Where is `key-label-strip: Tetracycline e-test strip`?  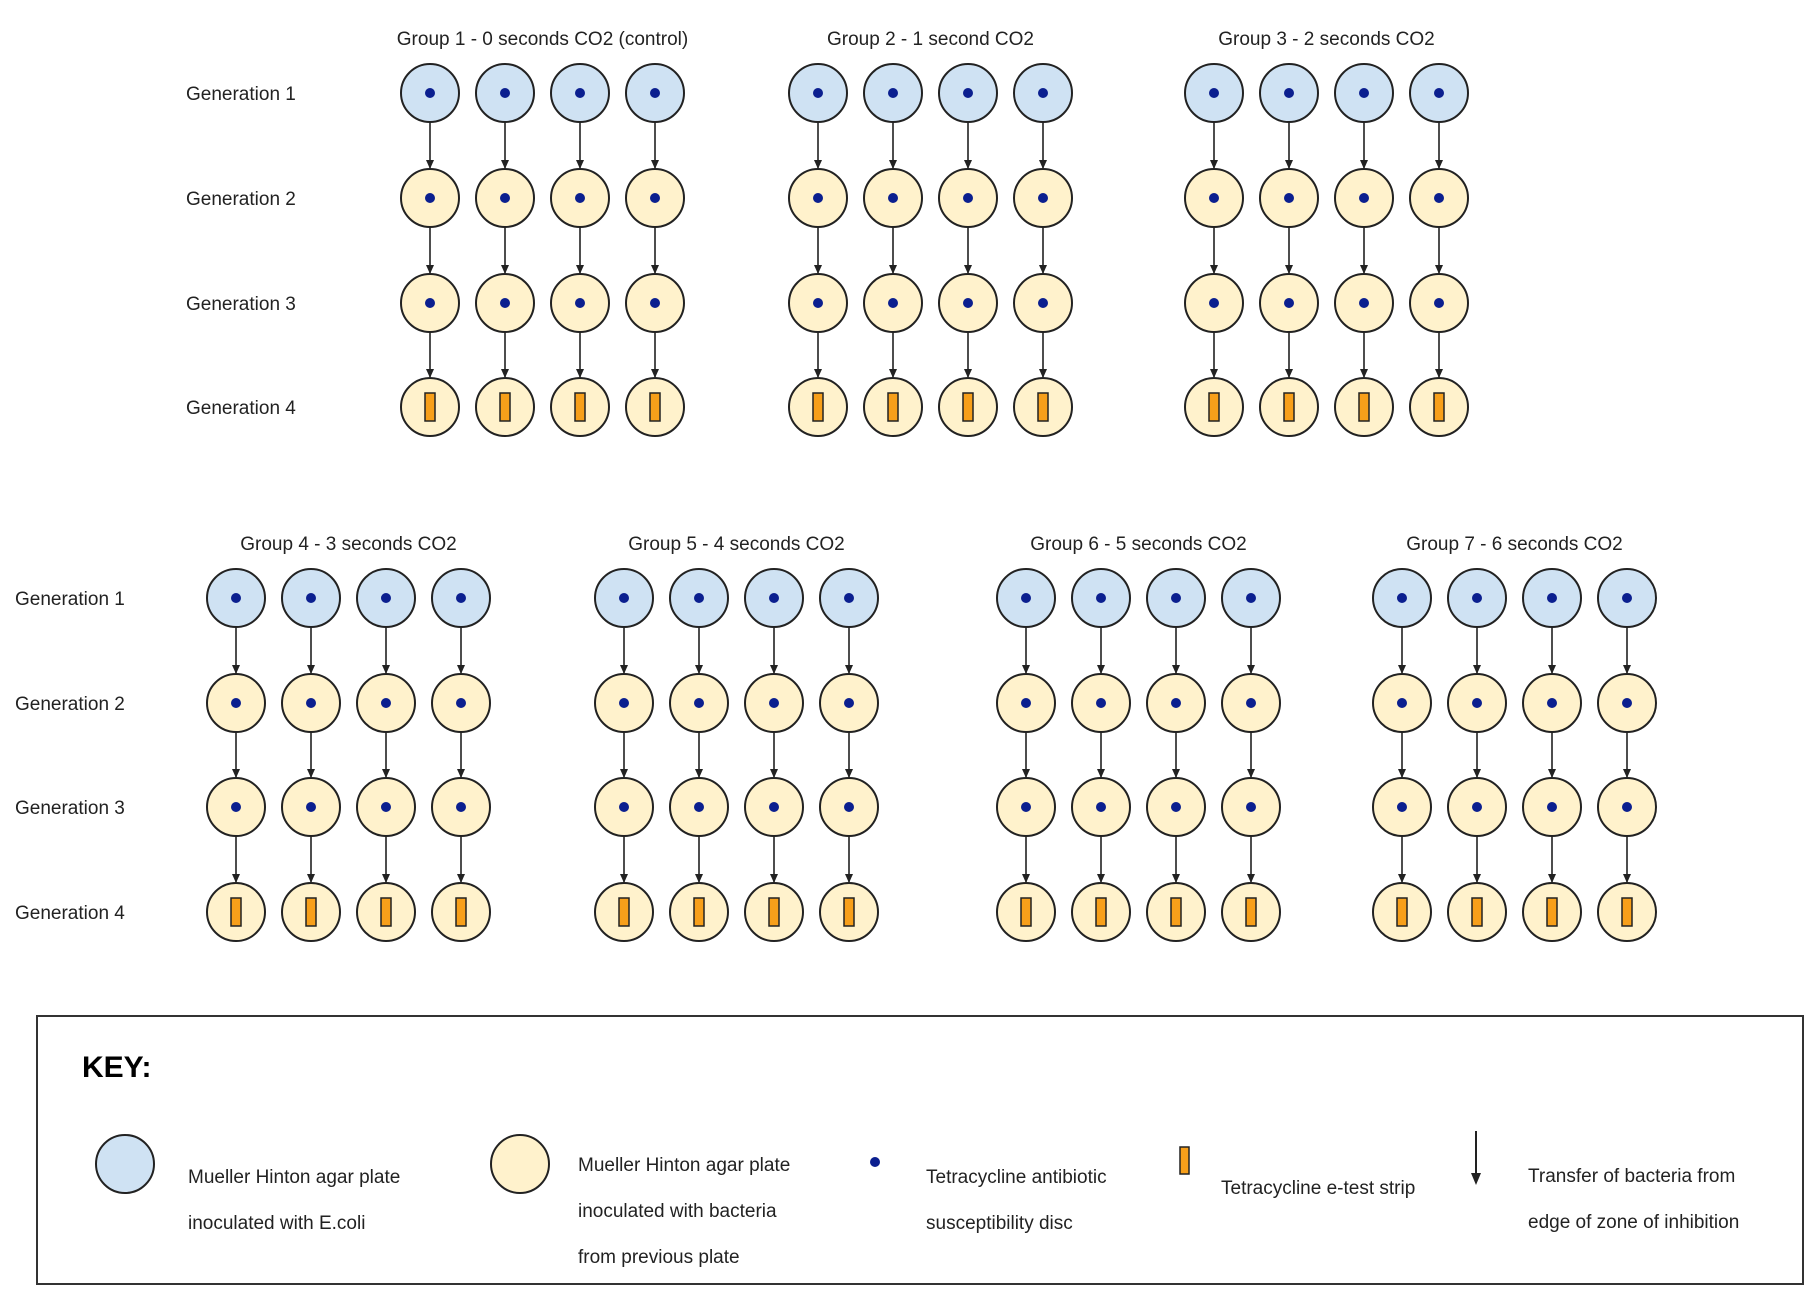 key-label-strip: Tetracycline e-test strip is located at coordinates (1318, 1188).